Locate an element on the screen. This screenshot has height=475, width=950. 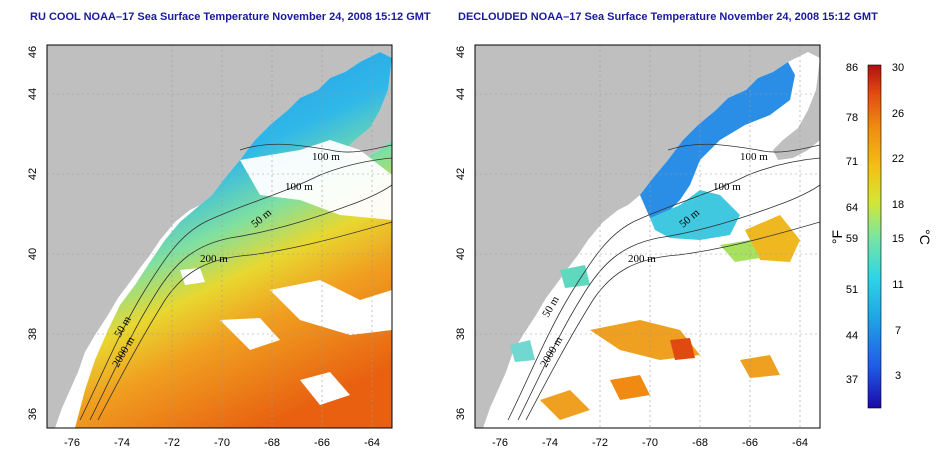
right-y-tick: 44 is located at coordinates (461, 94).